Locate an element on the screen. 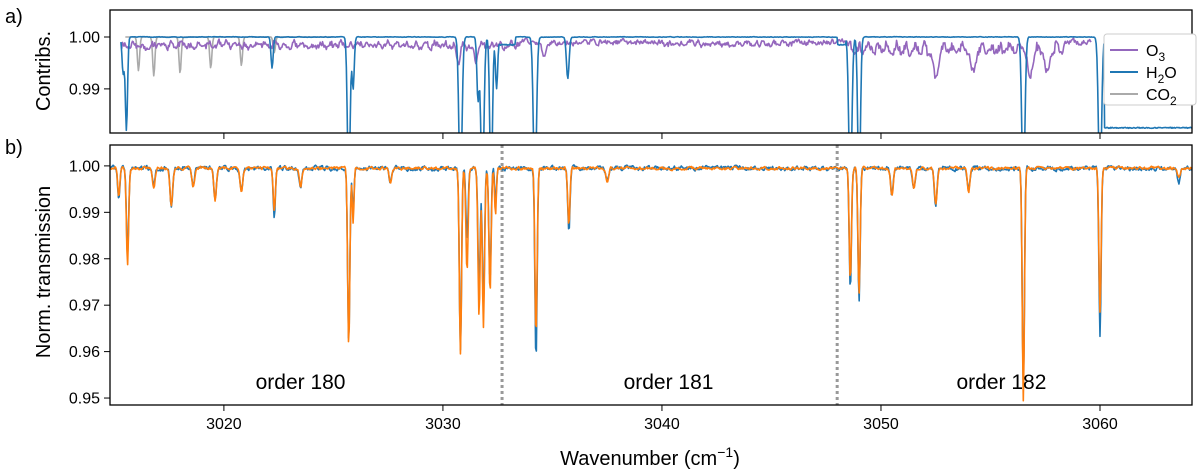  y-tick-label: 0.98 is located at coordinates (84, 259).